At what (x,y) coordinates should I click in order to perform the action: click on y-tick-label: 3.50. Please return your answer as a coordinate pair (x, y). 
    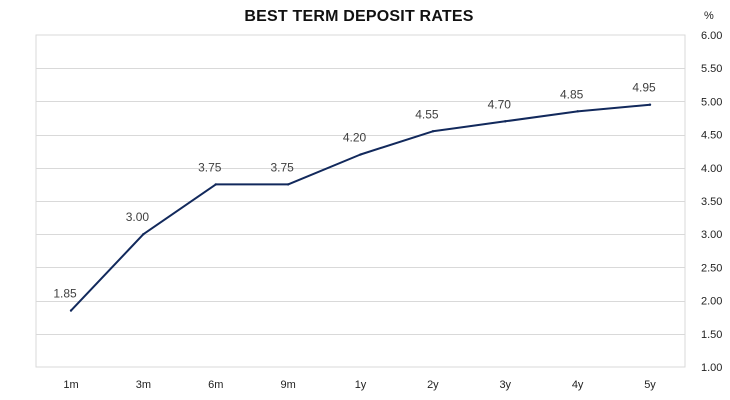
    Looking at the image, I should click on (711, 202).